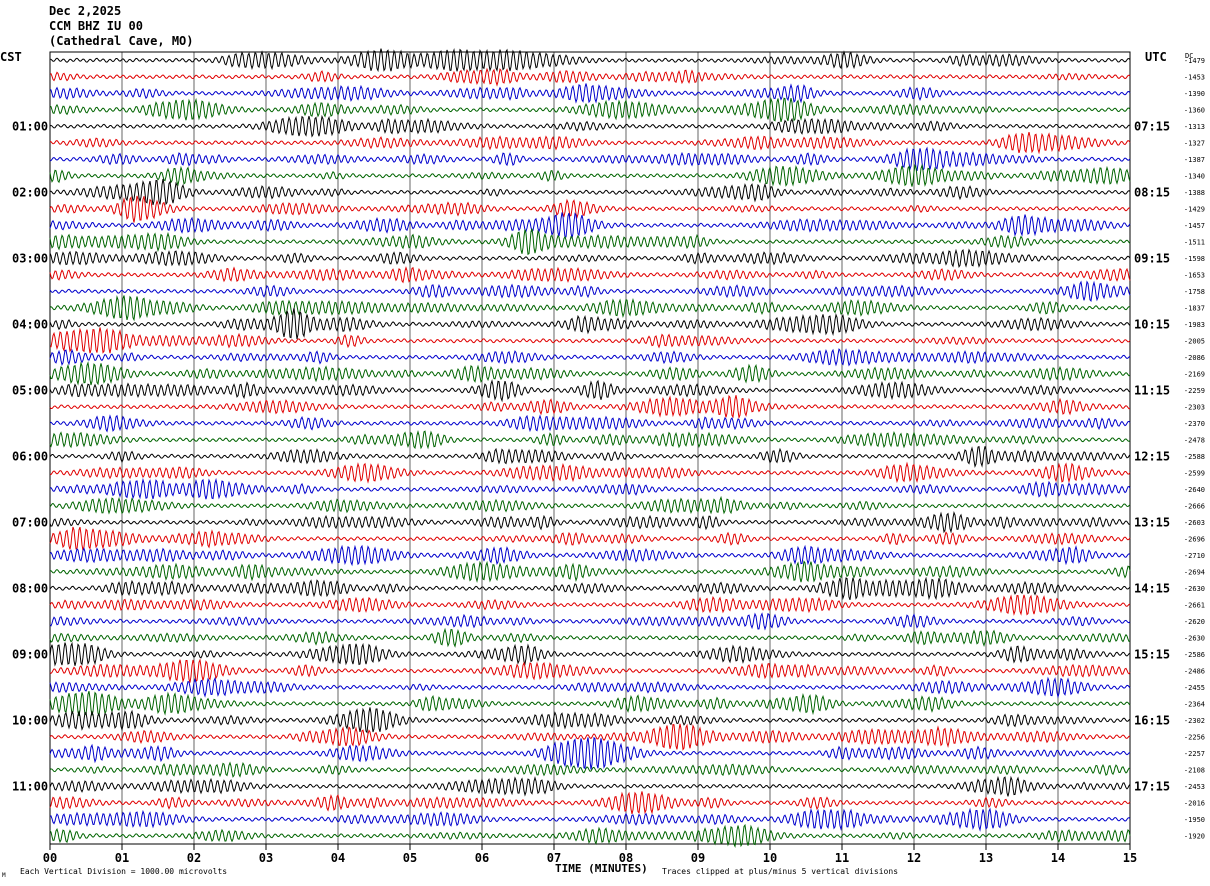  I want to click on right-hour-label: 11:15, so click(1152, 390).